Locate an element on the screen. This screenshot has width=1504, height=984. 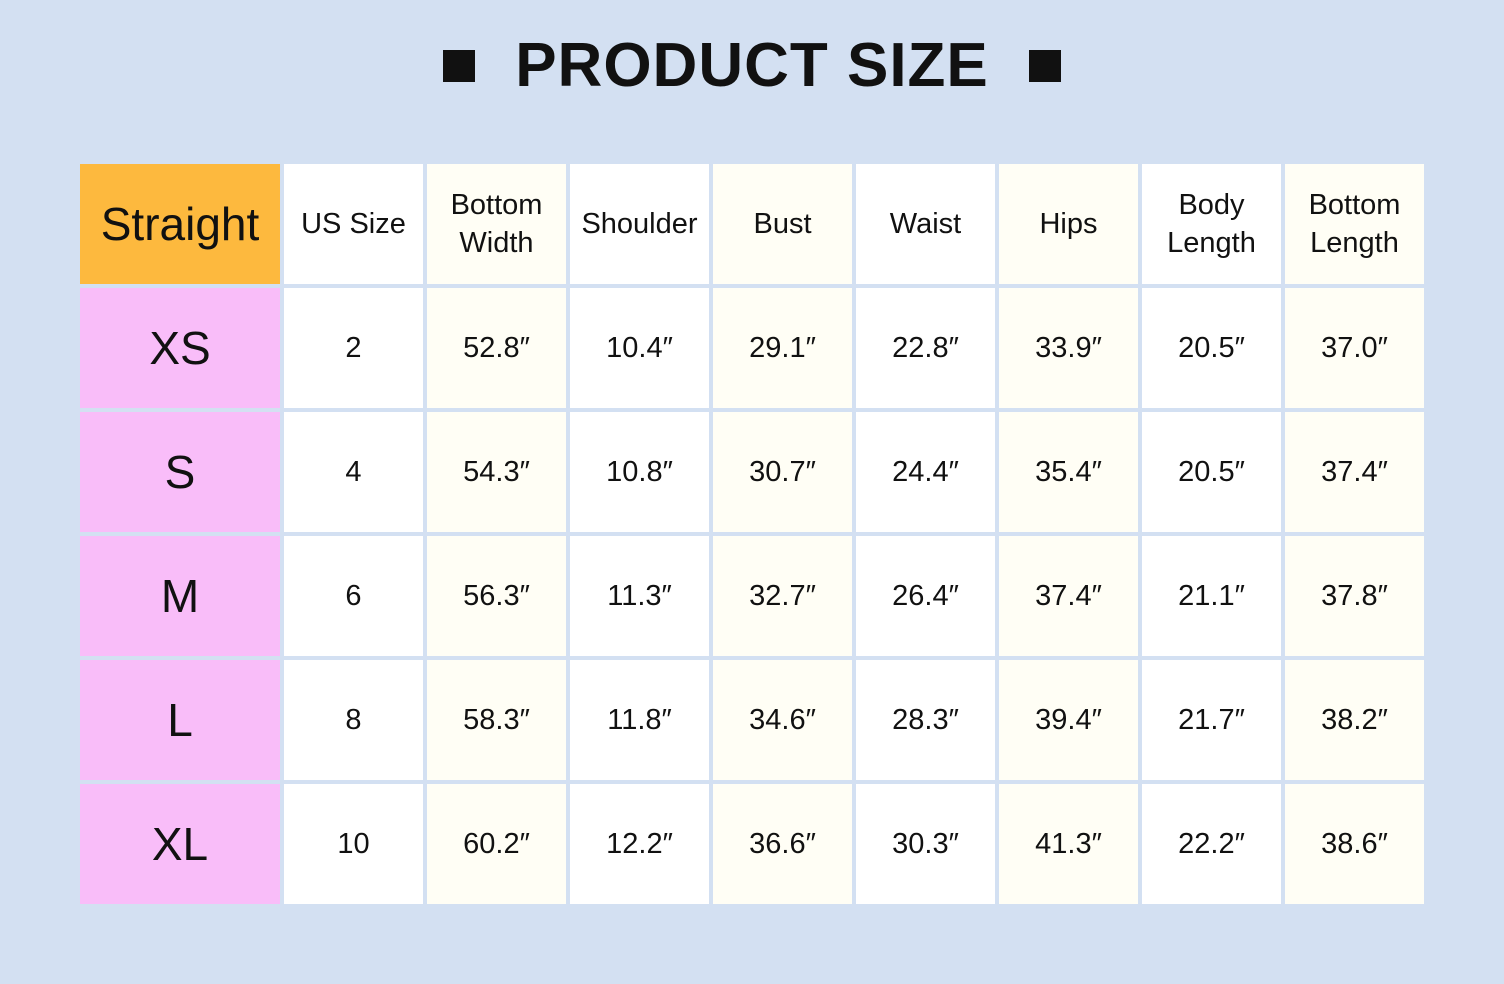
table-cell: 54.3″ is located at coordinates (496, 472).